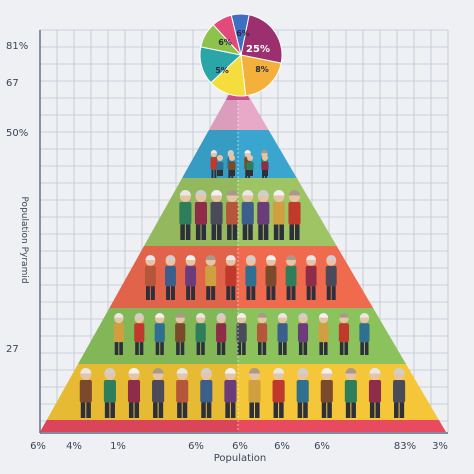  I want to click on x-tick-label: 83%, so click(405, 446).